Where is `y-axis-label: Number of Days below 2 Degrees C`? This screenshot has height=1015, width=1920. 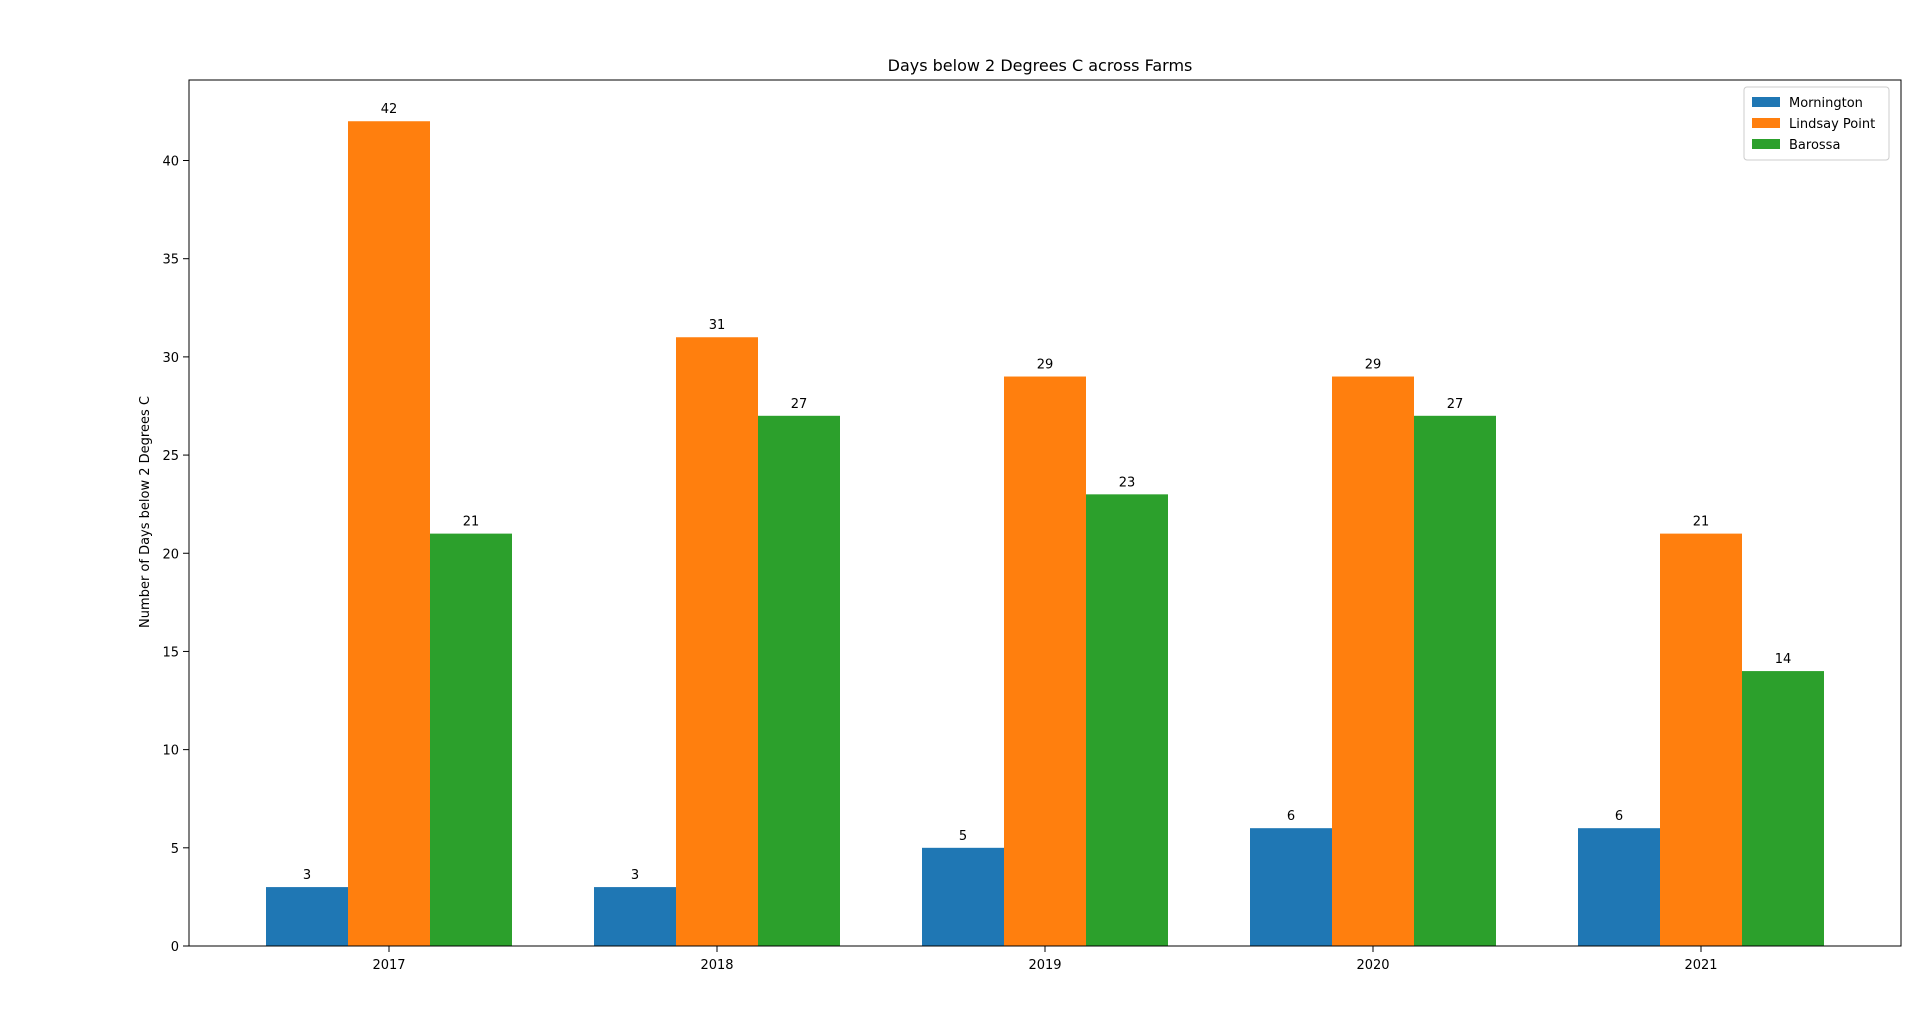 y-axis-label: Number of Days below 2 Degrees C is located at coordinates (145, 512).